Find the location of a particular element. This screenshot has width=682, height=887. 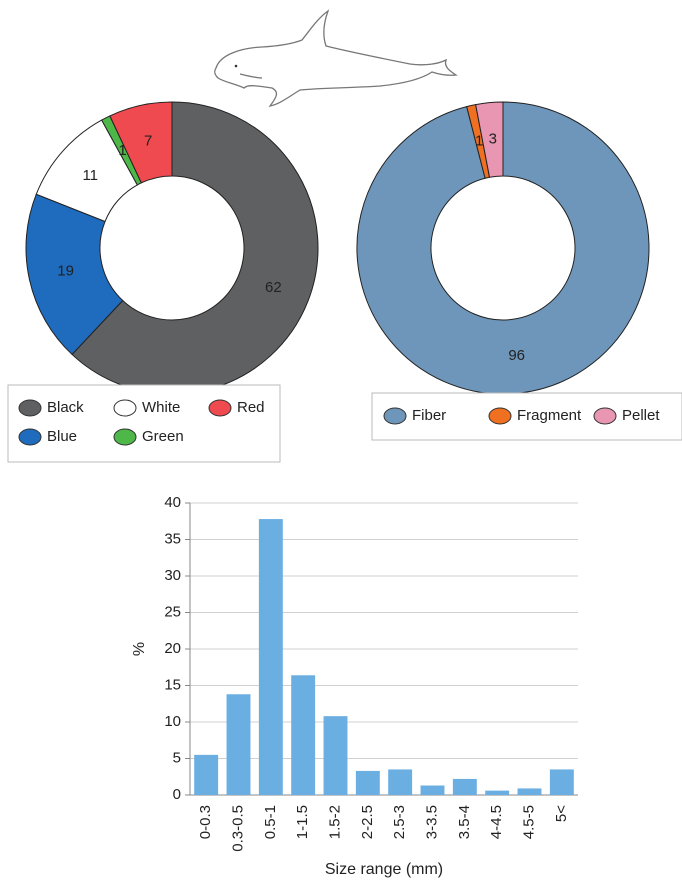

x-tick-label: 0.5-1 is located at coordinates (270, 822).